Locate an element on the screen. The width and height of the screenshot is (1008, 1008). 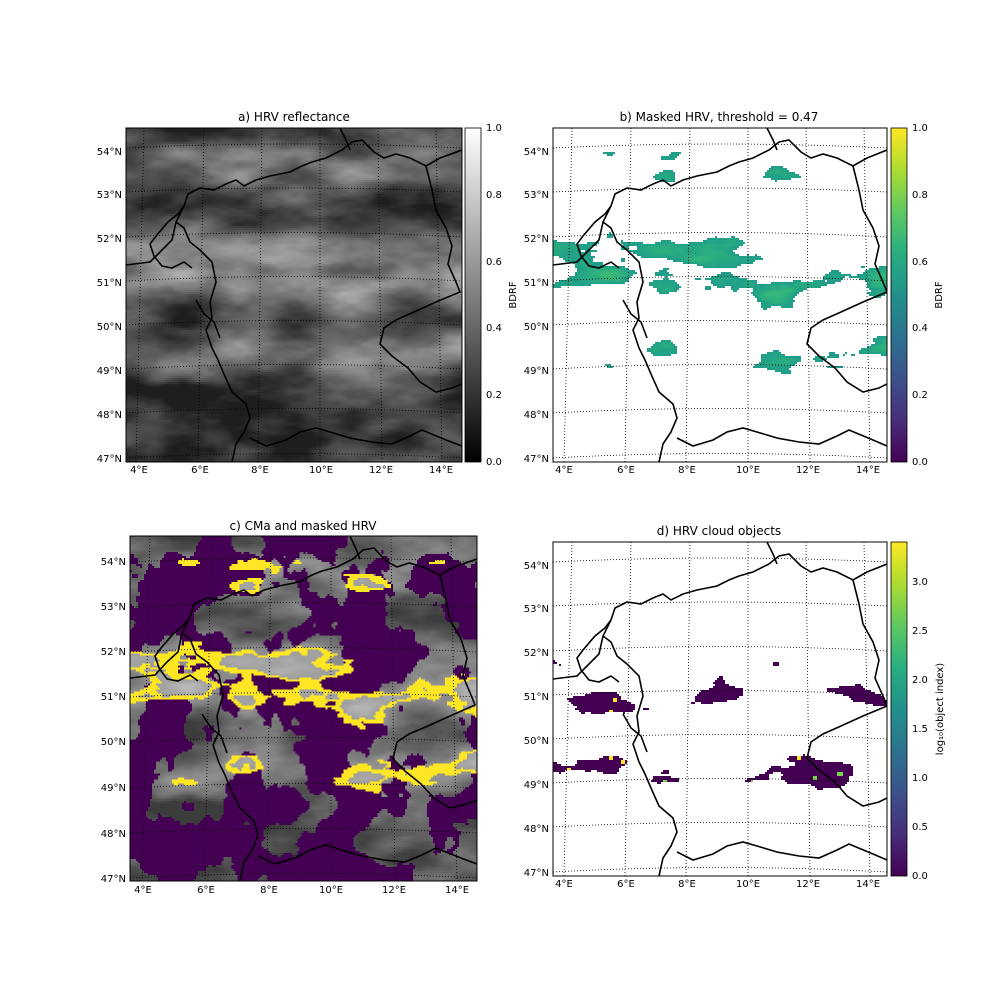
panel-b-cbar-tick: 1.0 is located at coordinates (920, 128).